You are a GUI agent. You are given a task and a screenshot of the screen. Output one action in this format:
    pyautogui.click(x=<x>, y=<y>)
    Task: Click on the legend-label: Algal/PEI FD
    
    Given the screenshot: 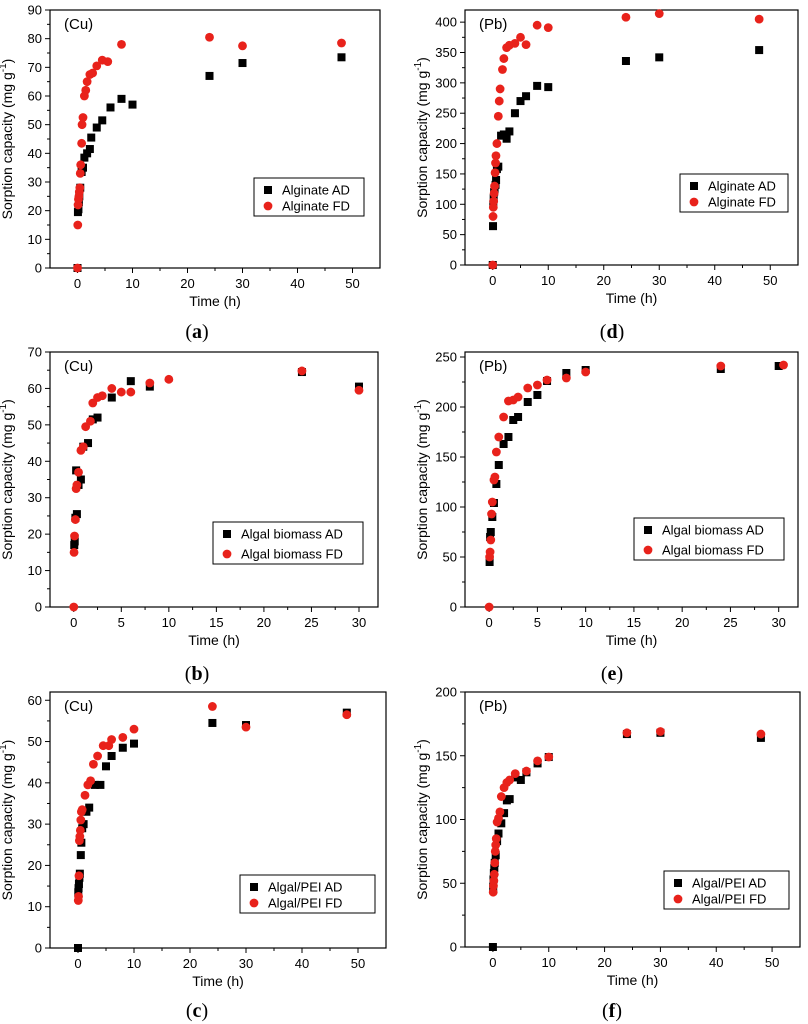 What is the action you would take?
    pyautogui.click(x=729, y=899)
    